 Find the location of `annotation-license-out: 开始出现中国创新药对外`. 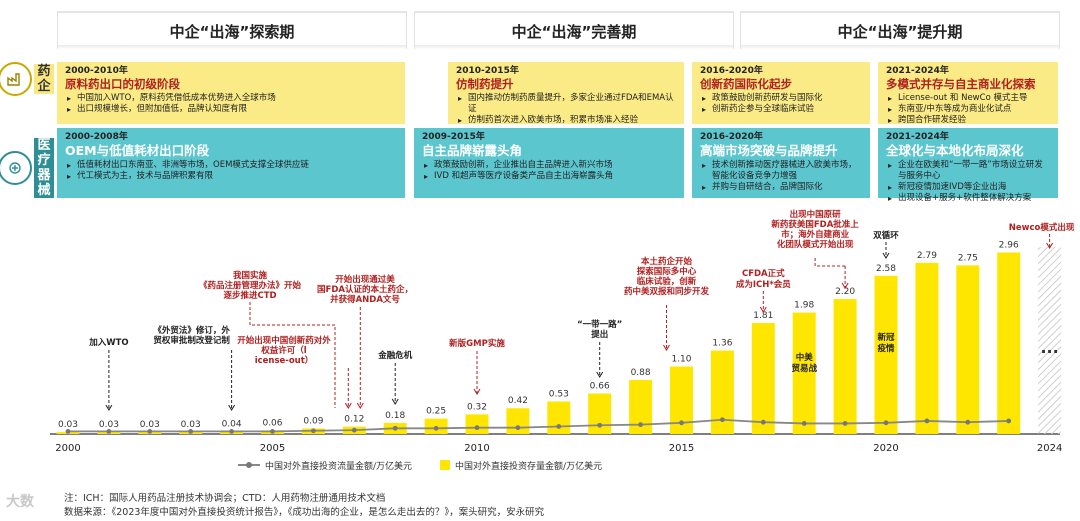

annotation-license-out: 开始出现中国创新药对外 is located at coordinates (284, 340).